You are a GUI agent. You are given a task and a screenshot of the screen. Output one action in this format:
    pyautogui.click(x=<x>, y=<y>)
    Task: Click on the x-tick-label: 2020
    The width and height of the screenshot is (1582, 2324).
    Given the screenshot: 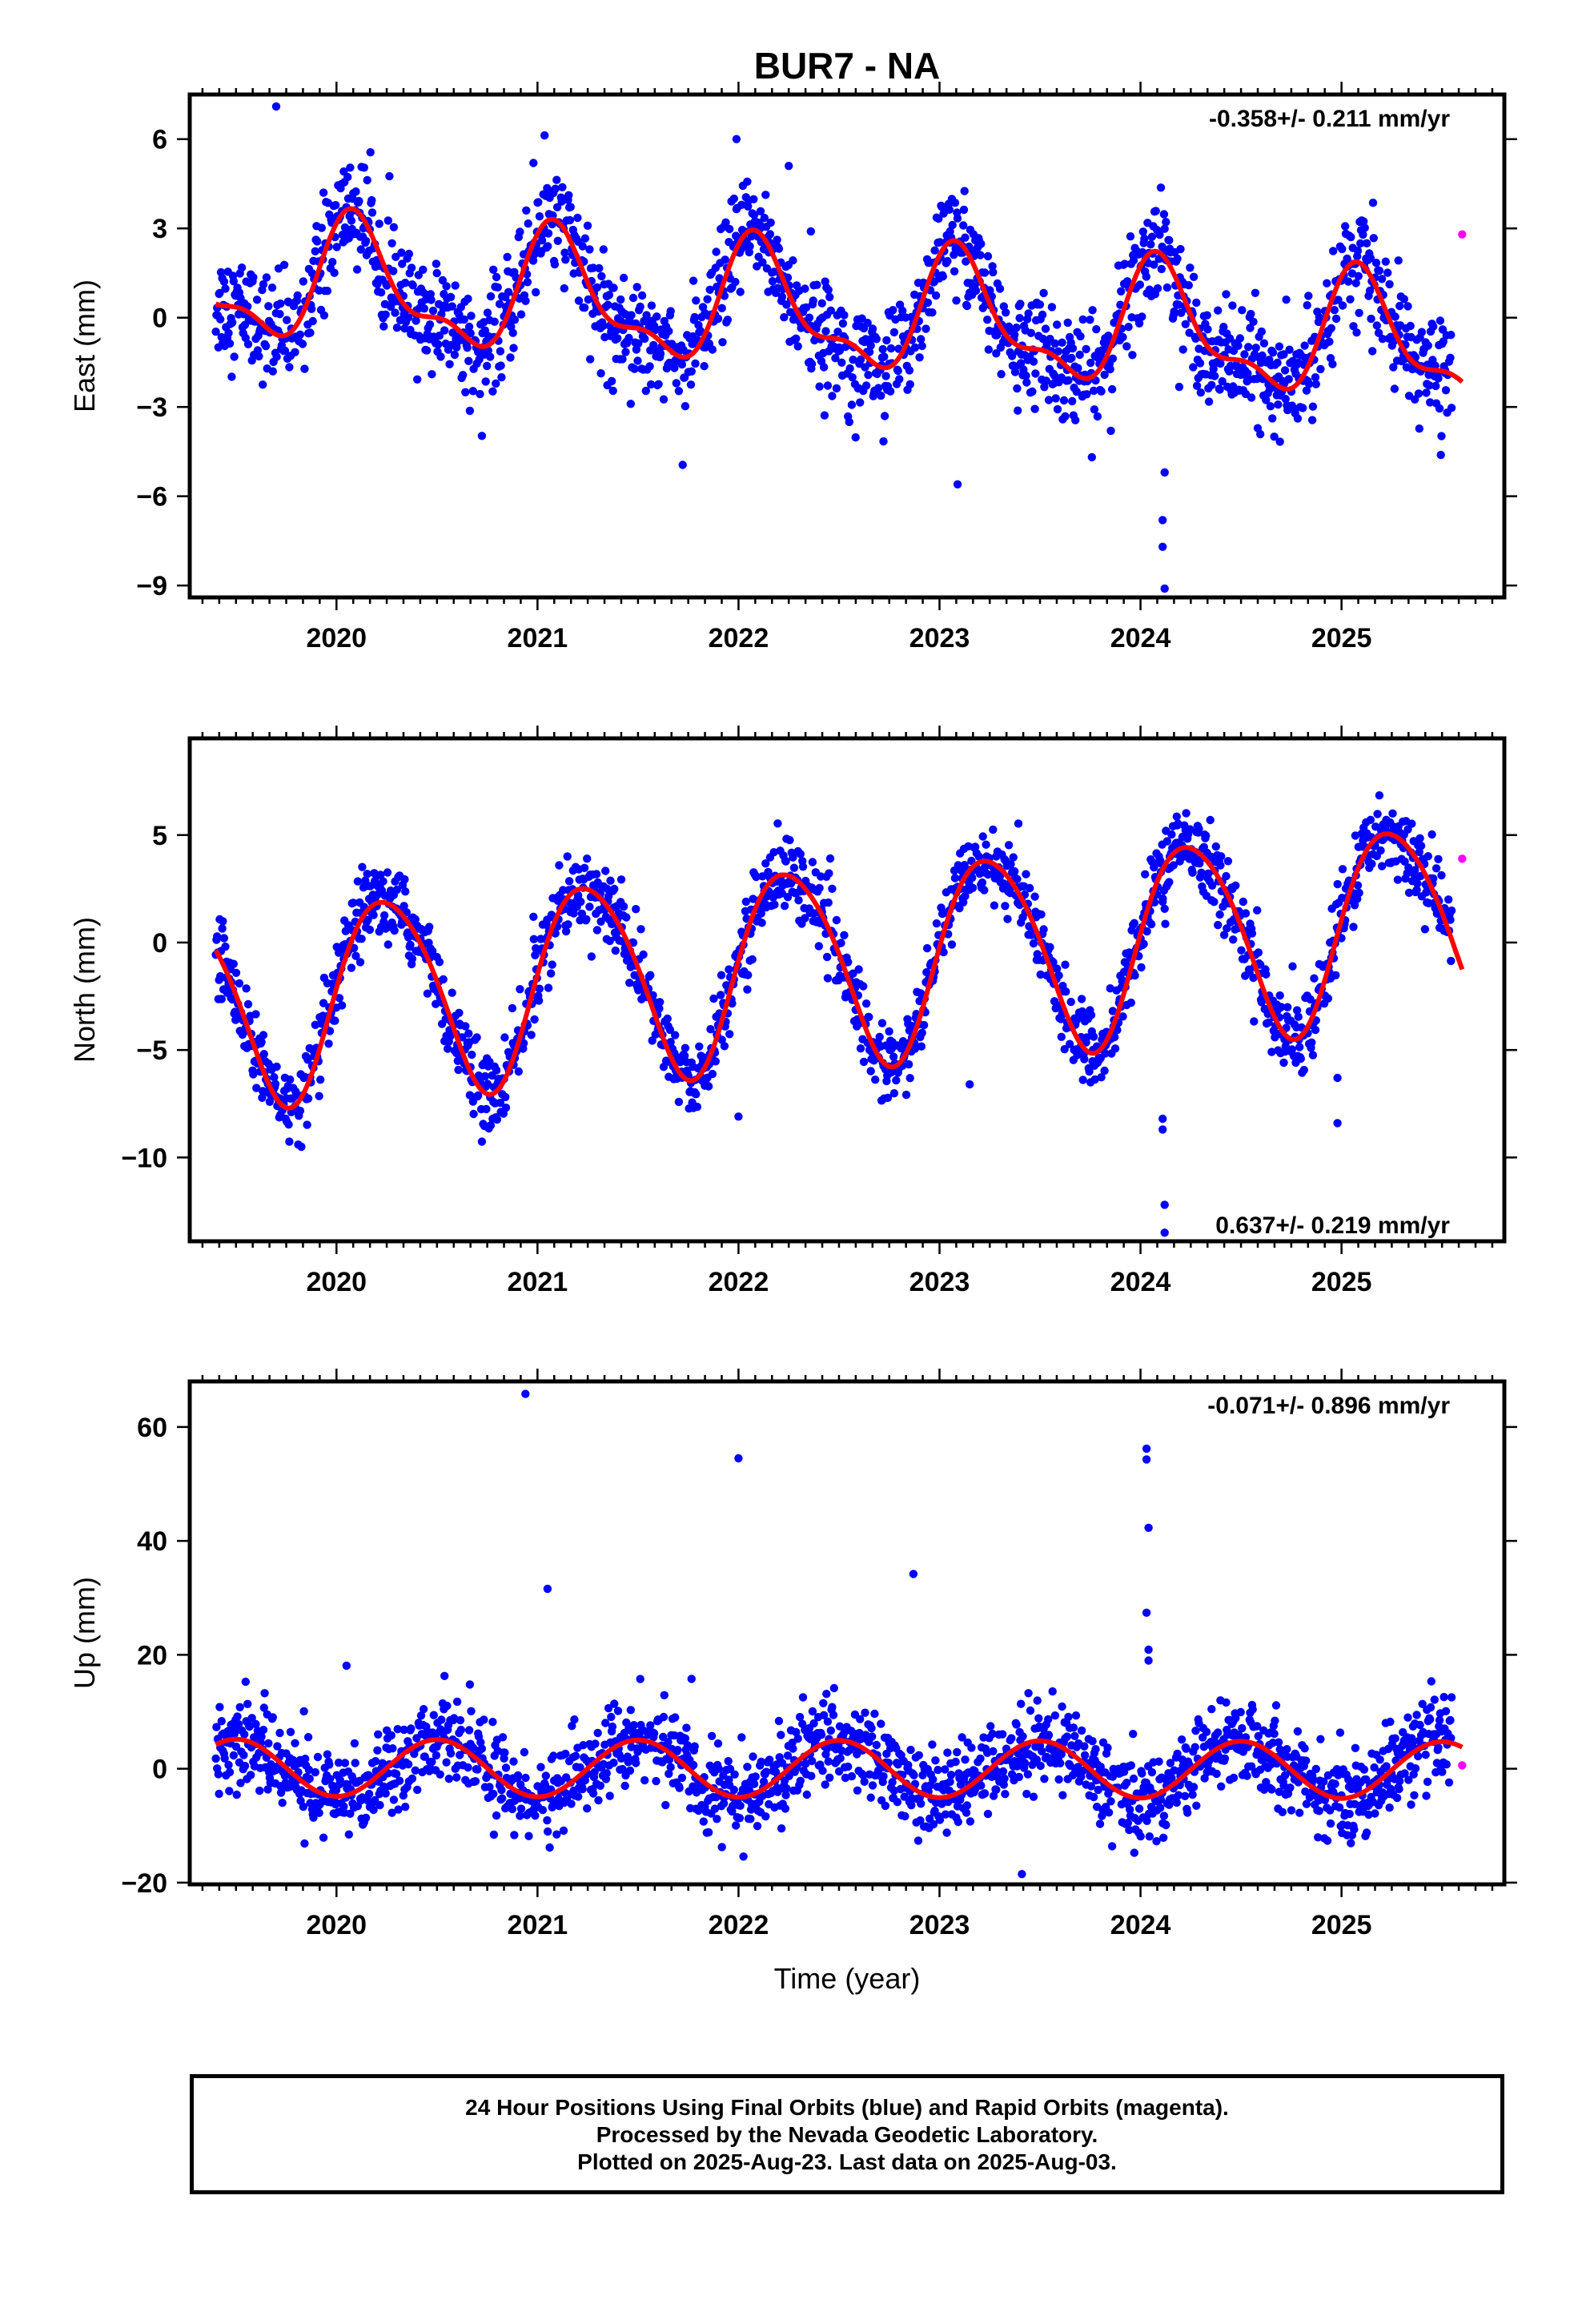 What is the action you would take?
    pyautogui.click(x=336, y=638)
    